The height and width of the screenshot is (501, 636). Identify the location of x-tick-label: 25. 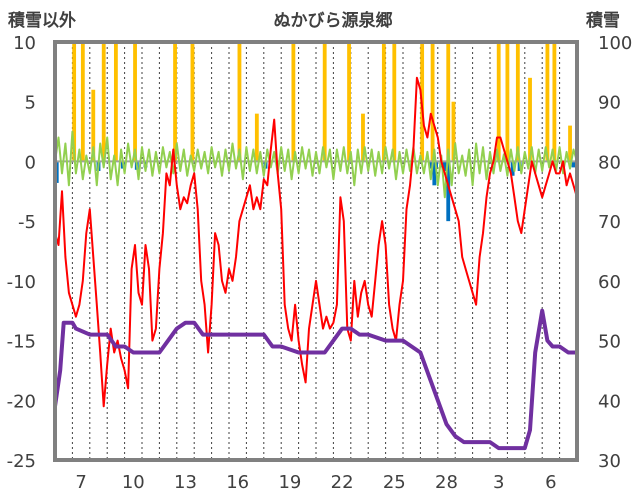
(394, 482).